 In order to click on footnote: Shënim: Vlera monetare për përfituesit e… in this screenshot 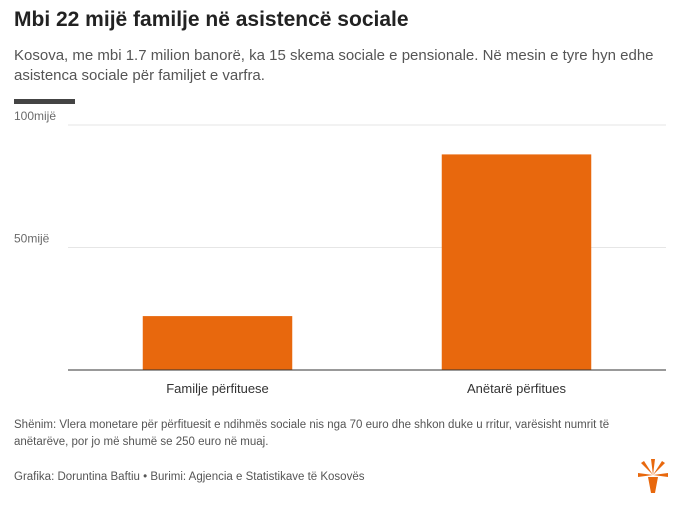, I will do `click(312, 433)`.